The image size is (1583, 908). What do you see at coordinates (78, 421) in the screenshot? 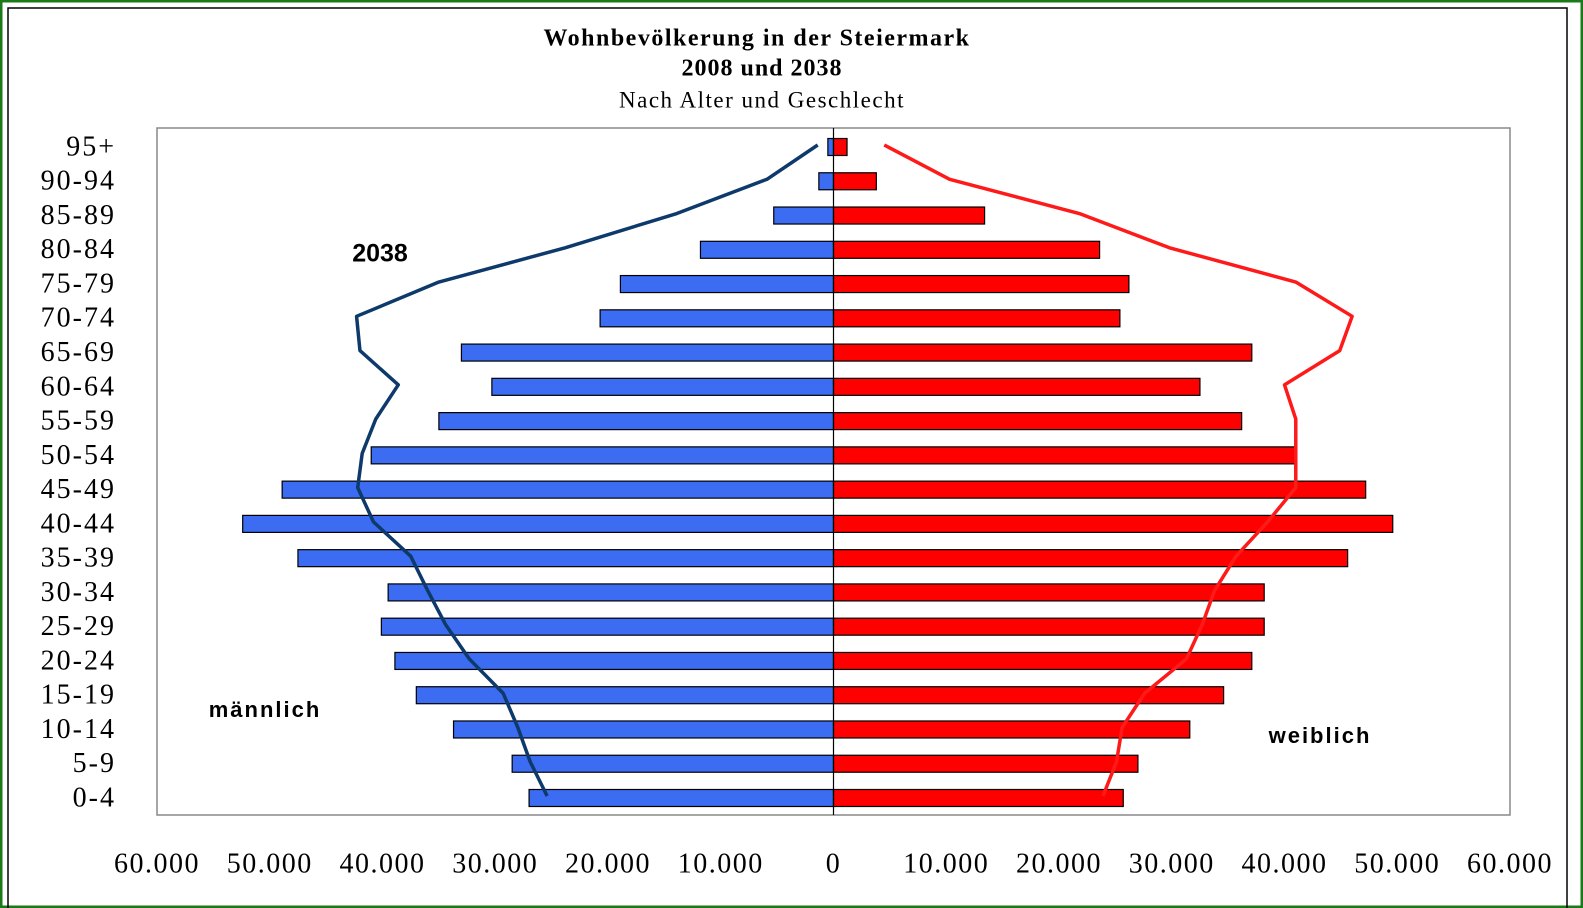
I see `y-tick-label: 55-59` at bounding box center [78, 421].